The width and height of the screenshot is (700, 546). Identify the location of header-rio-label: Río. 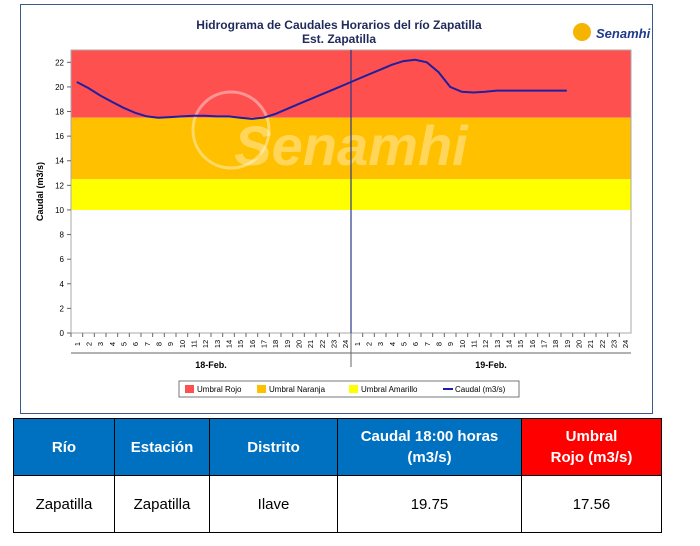
(64, 447).